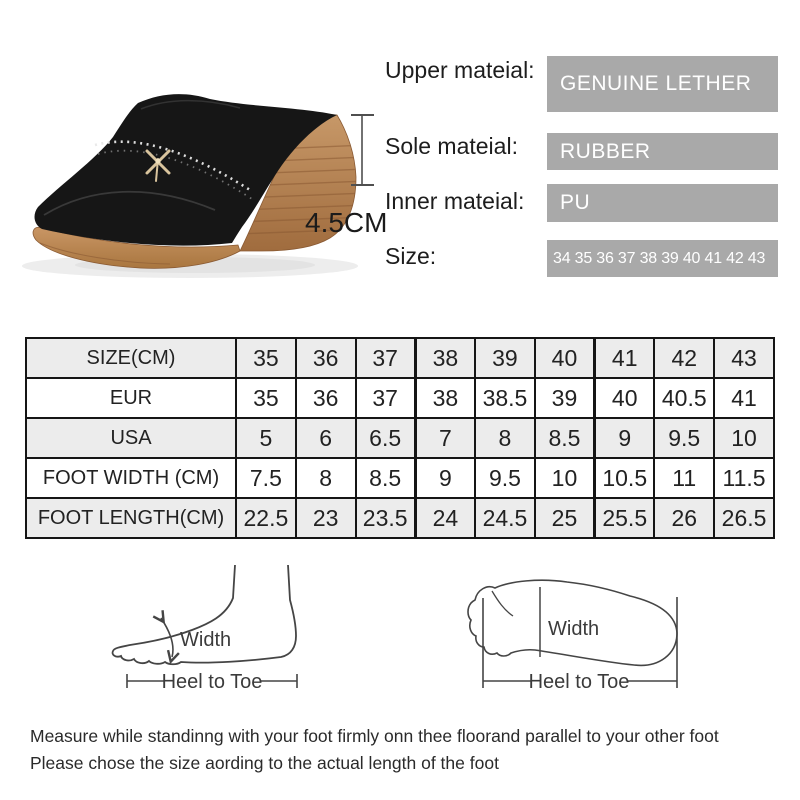  What do you see at coordinates (662, 151) in the screenshot?
I see `spec-value-sole: RUBBER` at bounding box center [662, 151].